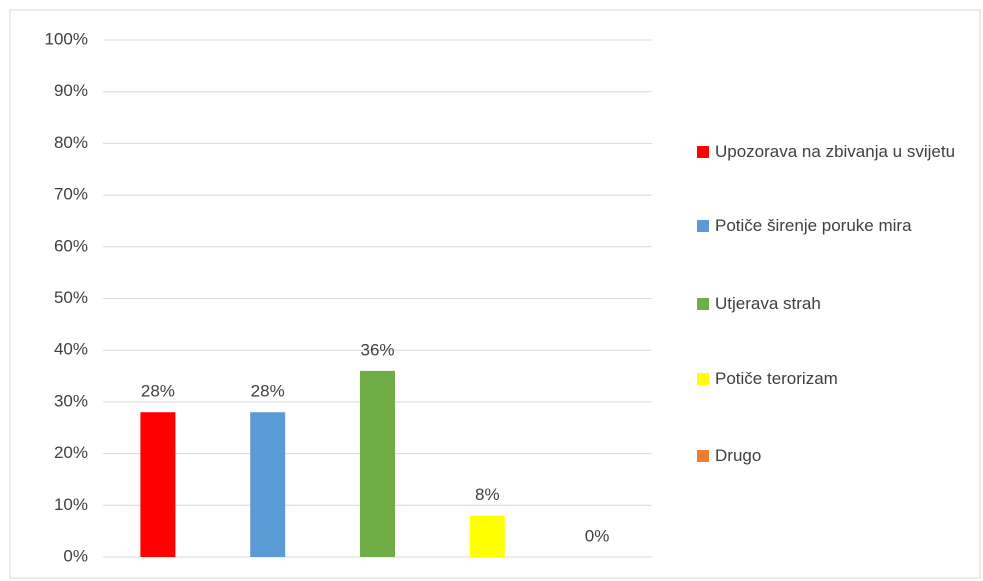 The height and width of the screenshot is (581, 983). What do you see at coordinates (776, 378) in the screenshot?
I see `legend-label: Potiče terorizam` at bounding box center [776, 378].